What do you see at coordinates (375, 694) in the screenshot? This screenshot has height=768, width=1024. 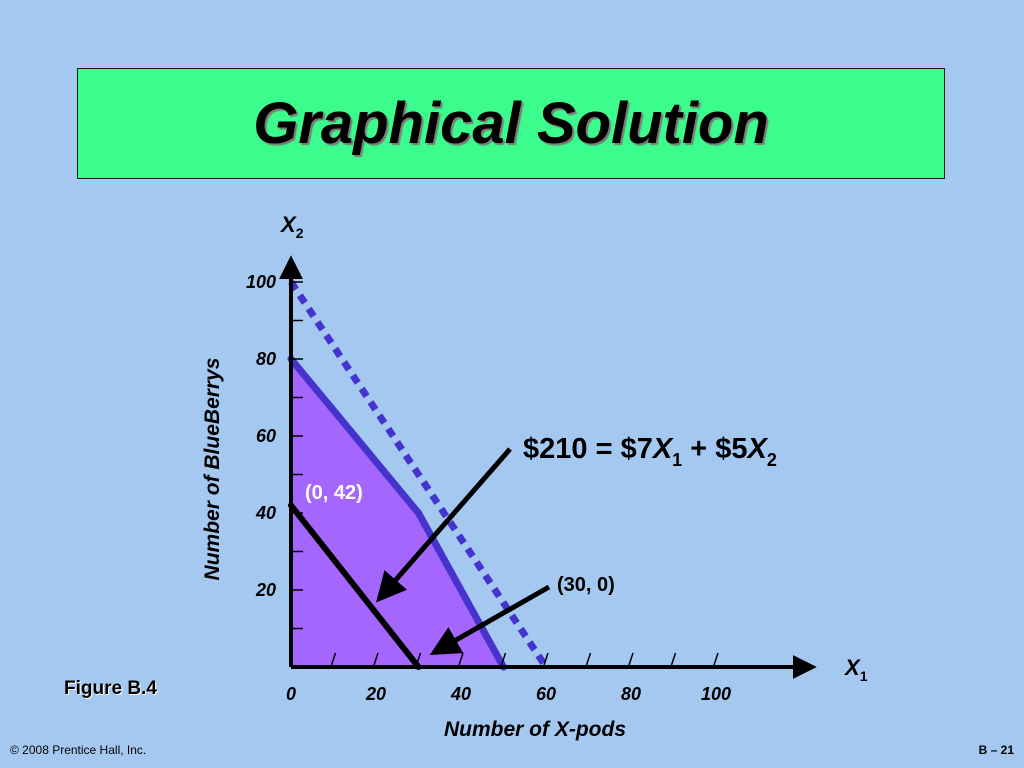 I see `x-tick-label: 20` at bounding box center [375, 694].